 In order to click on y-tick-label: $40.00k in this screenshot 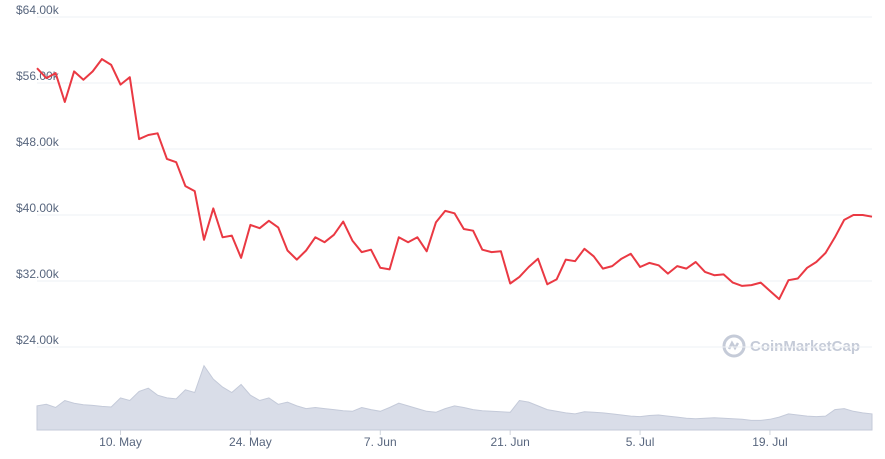, I will do `click(38, 208)`.